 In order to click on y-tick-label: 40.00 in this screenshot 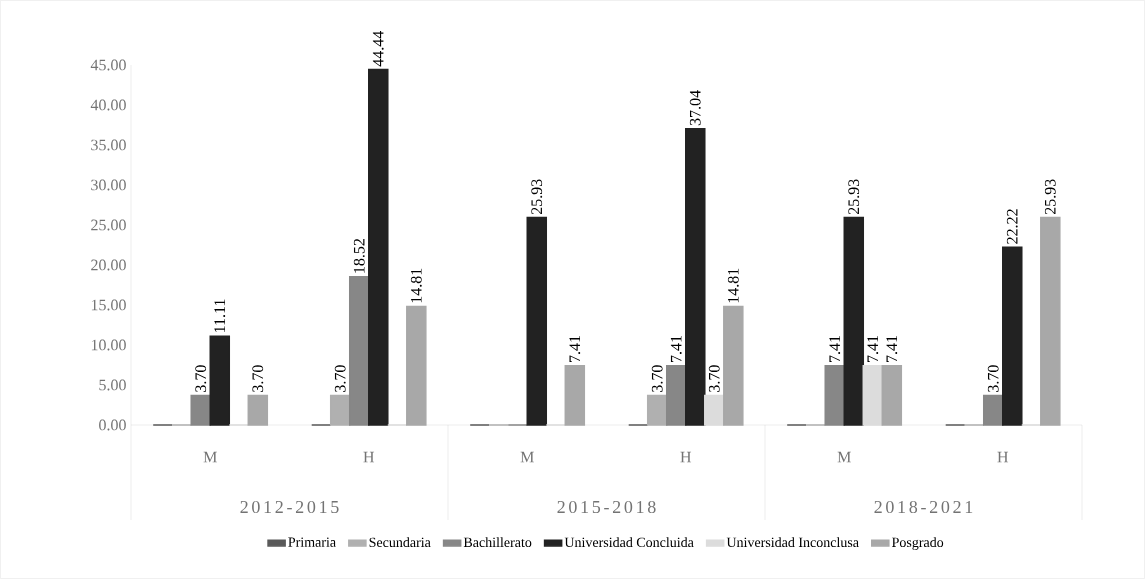, I will do `click(108, 105)`.